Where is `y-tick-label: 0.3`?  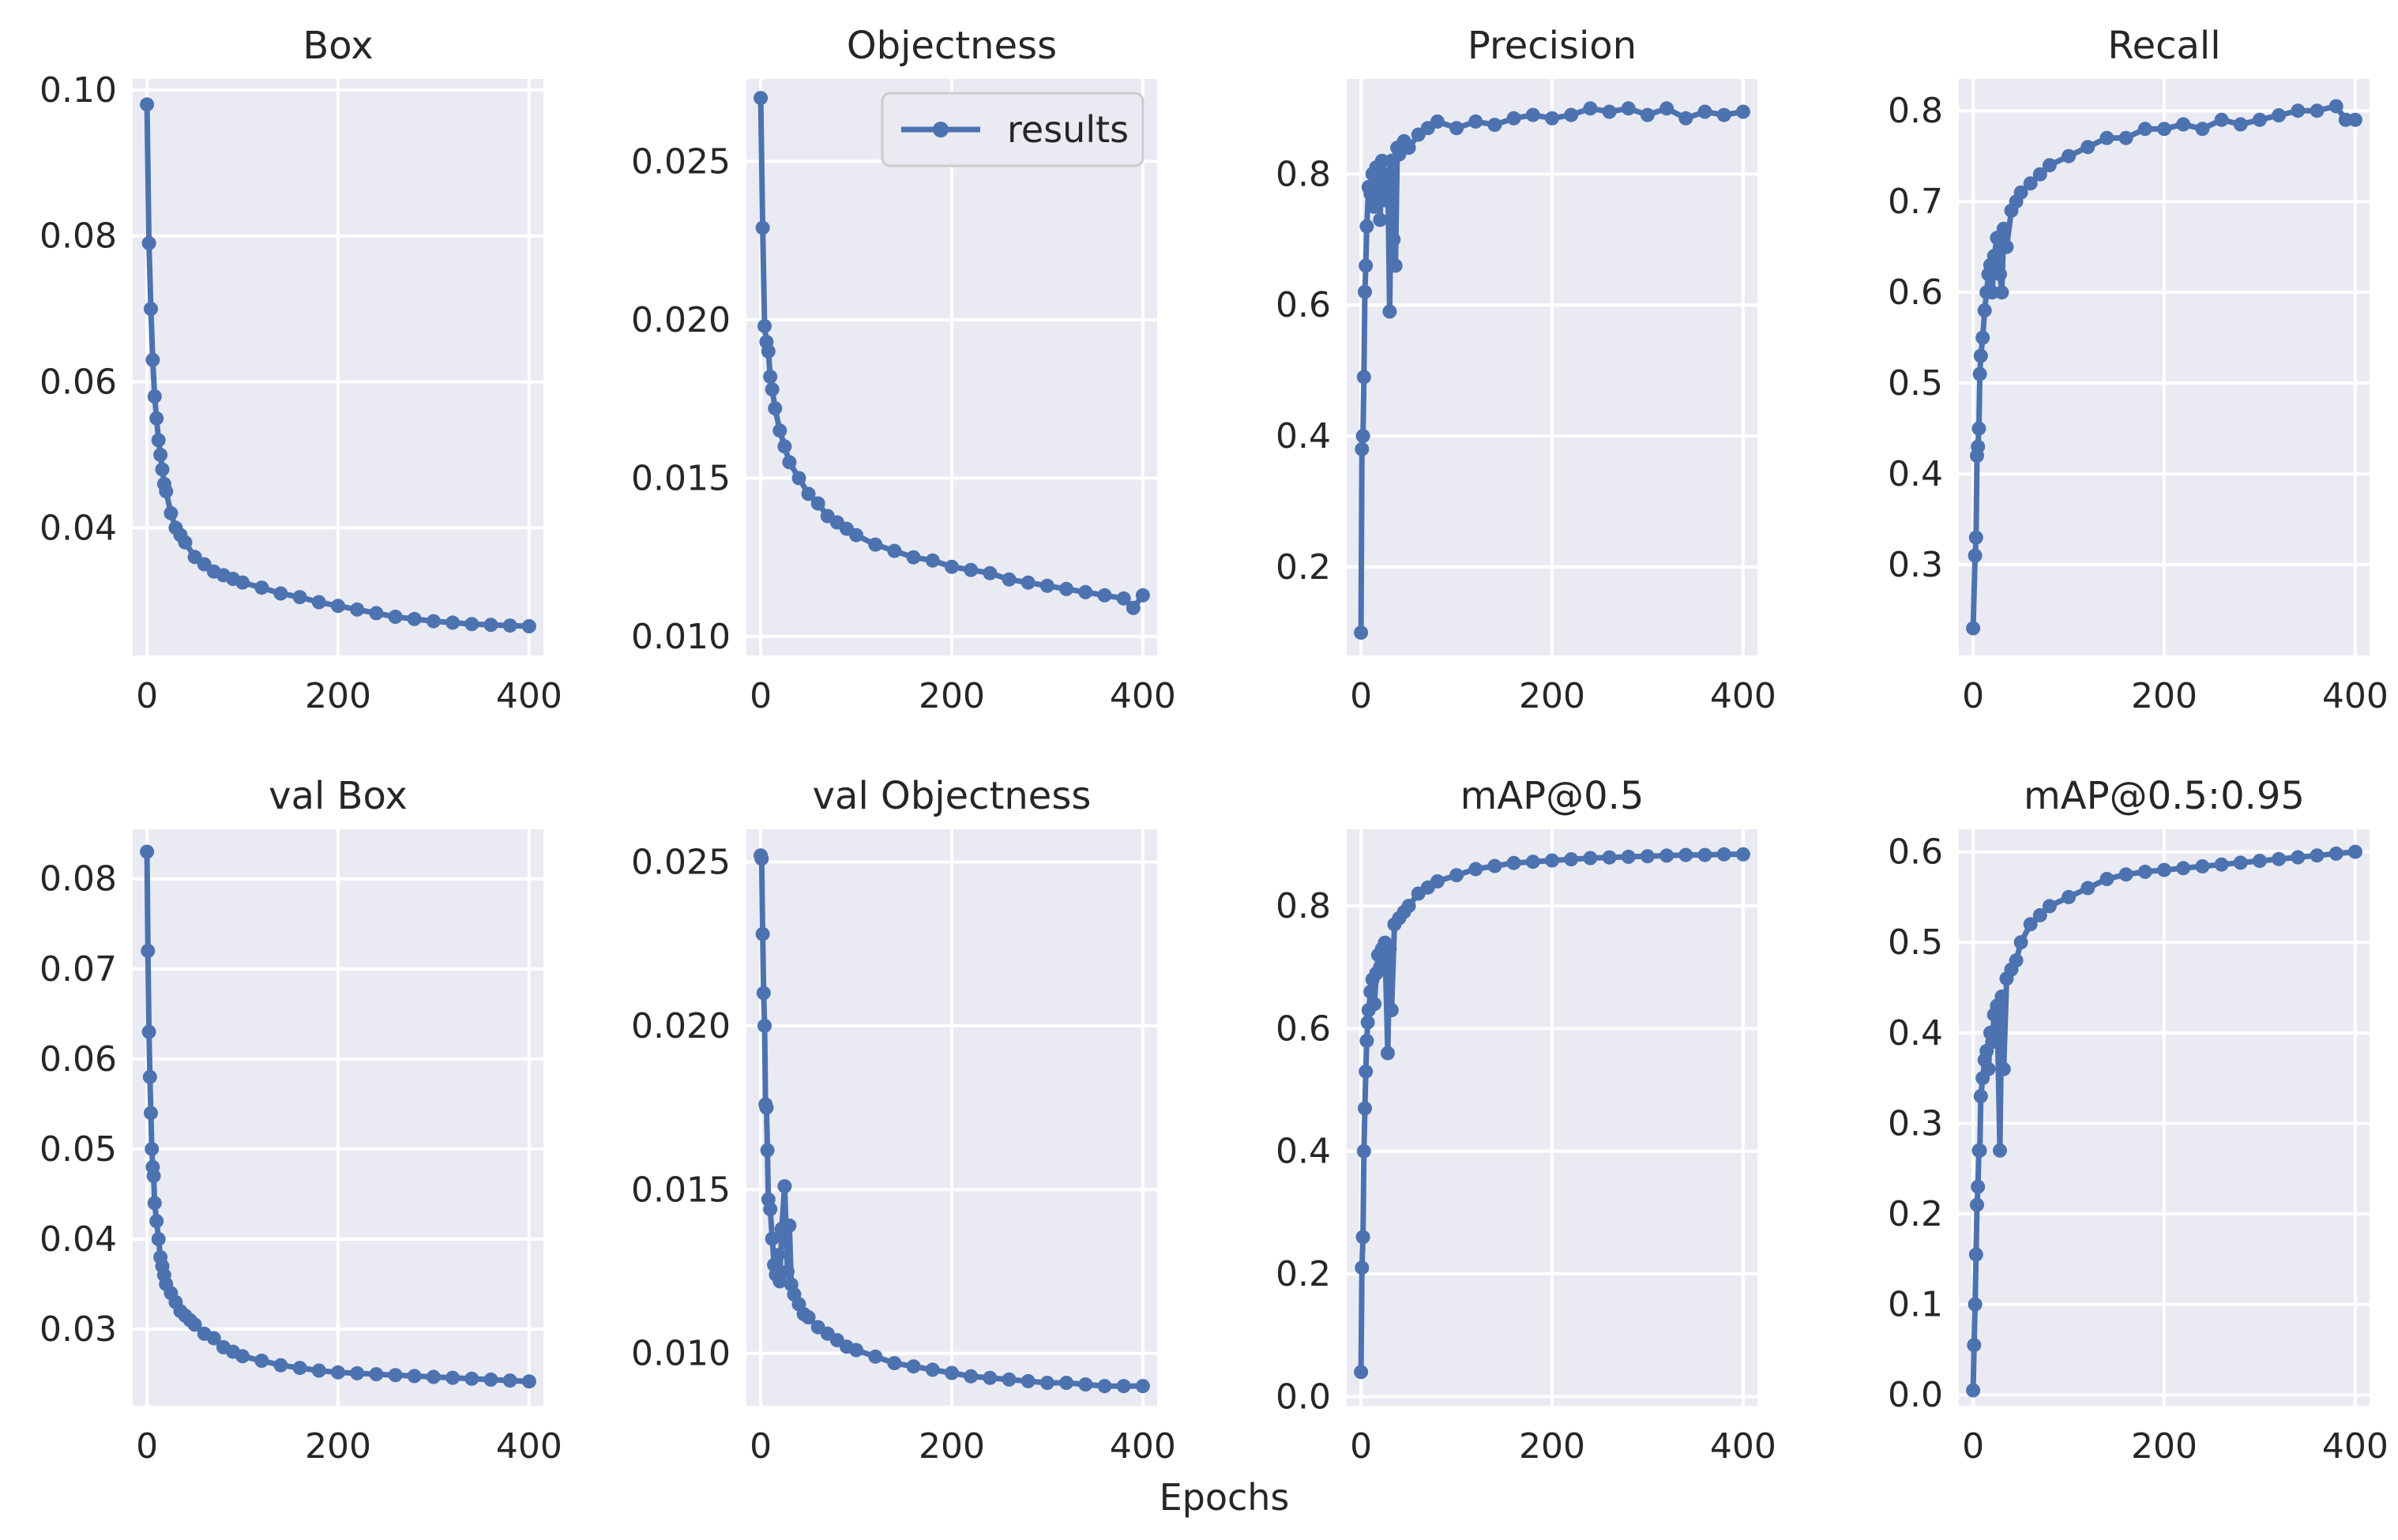
y-tick-label: 0.3 is located at coordinates (1915, 565).